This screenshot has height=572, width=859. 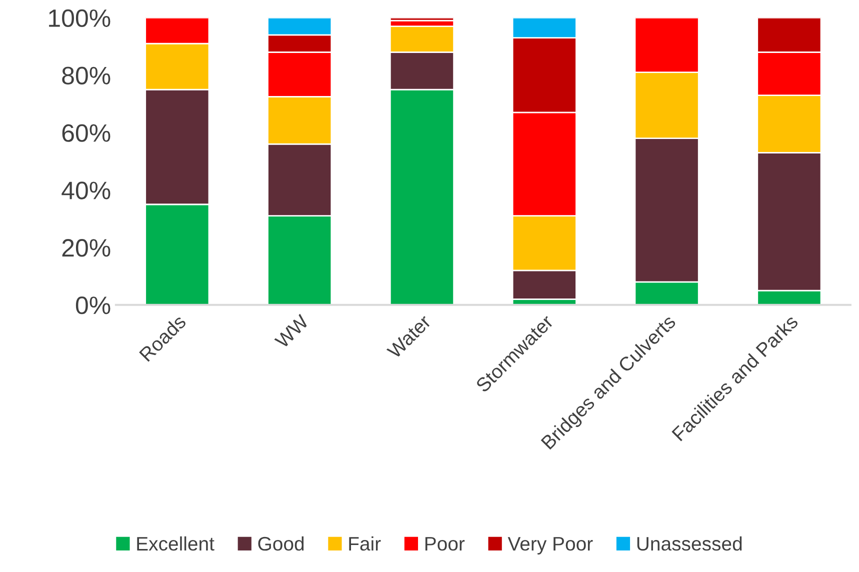 What do you see at coordinates (281, 543) in the screenshot?
I see `legend-label: Good` at bounding box center [281, 543].